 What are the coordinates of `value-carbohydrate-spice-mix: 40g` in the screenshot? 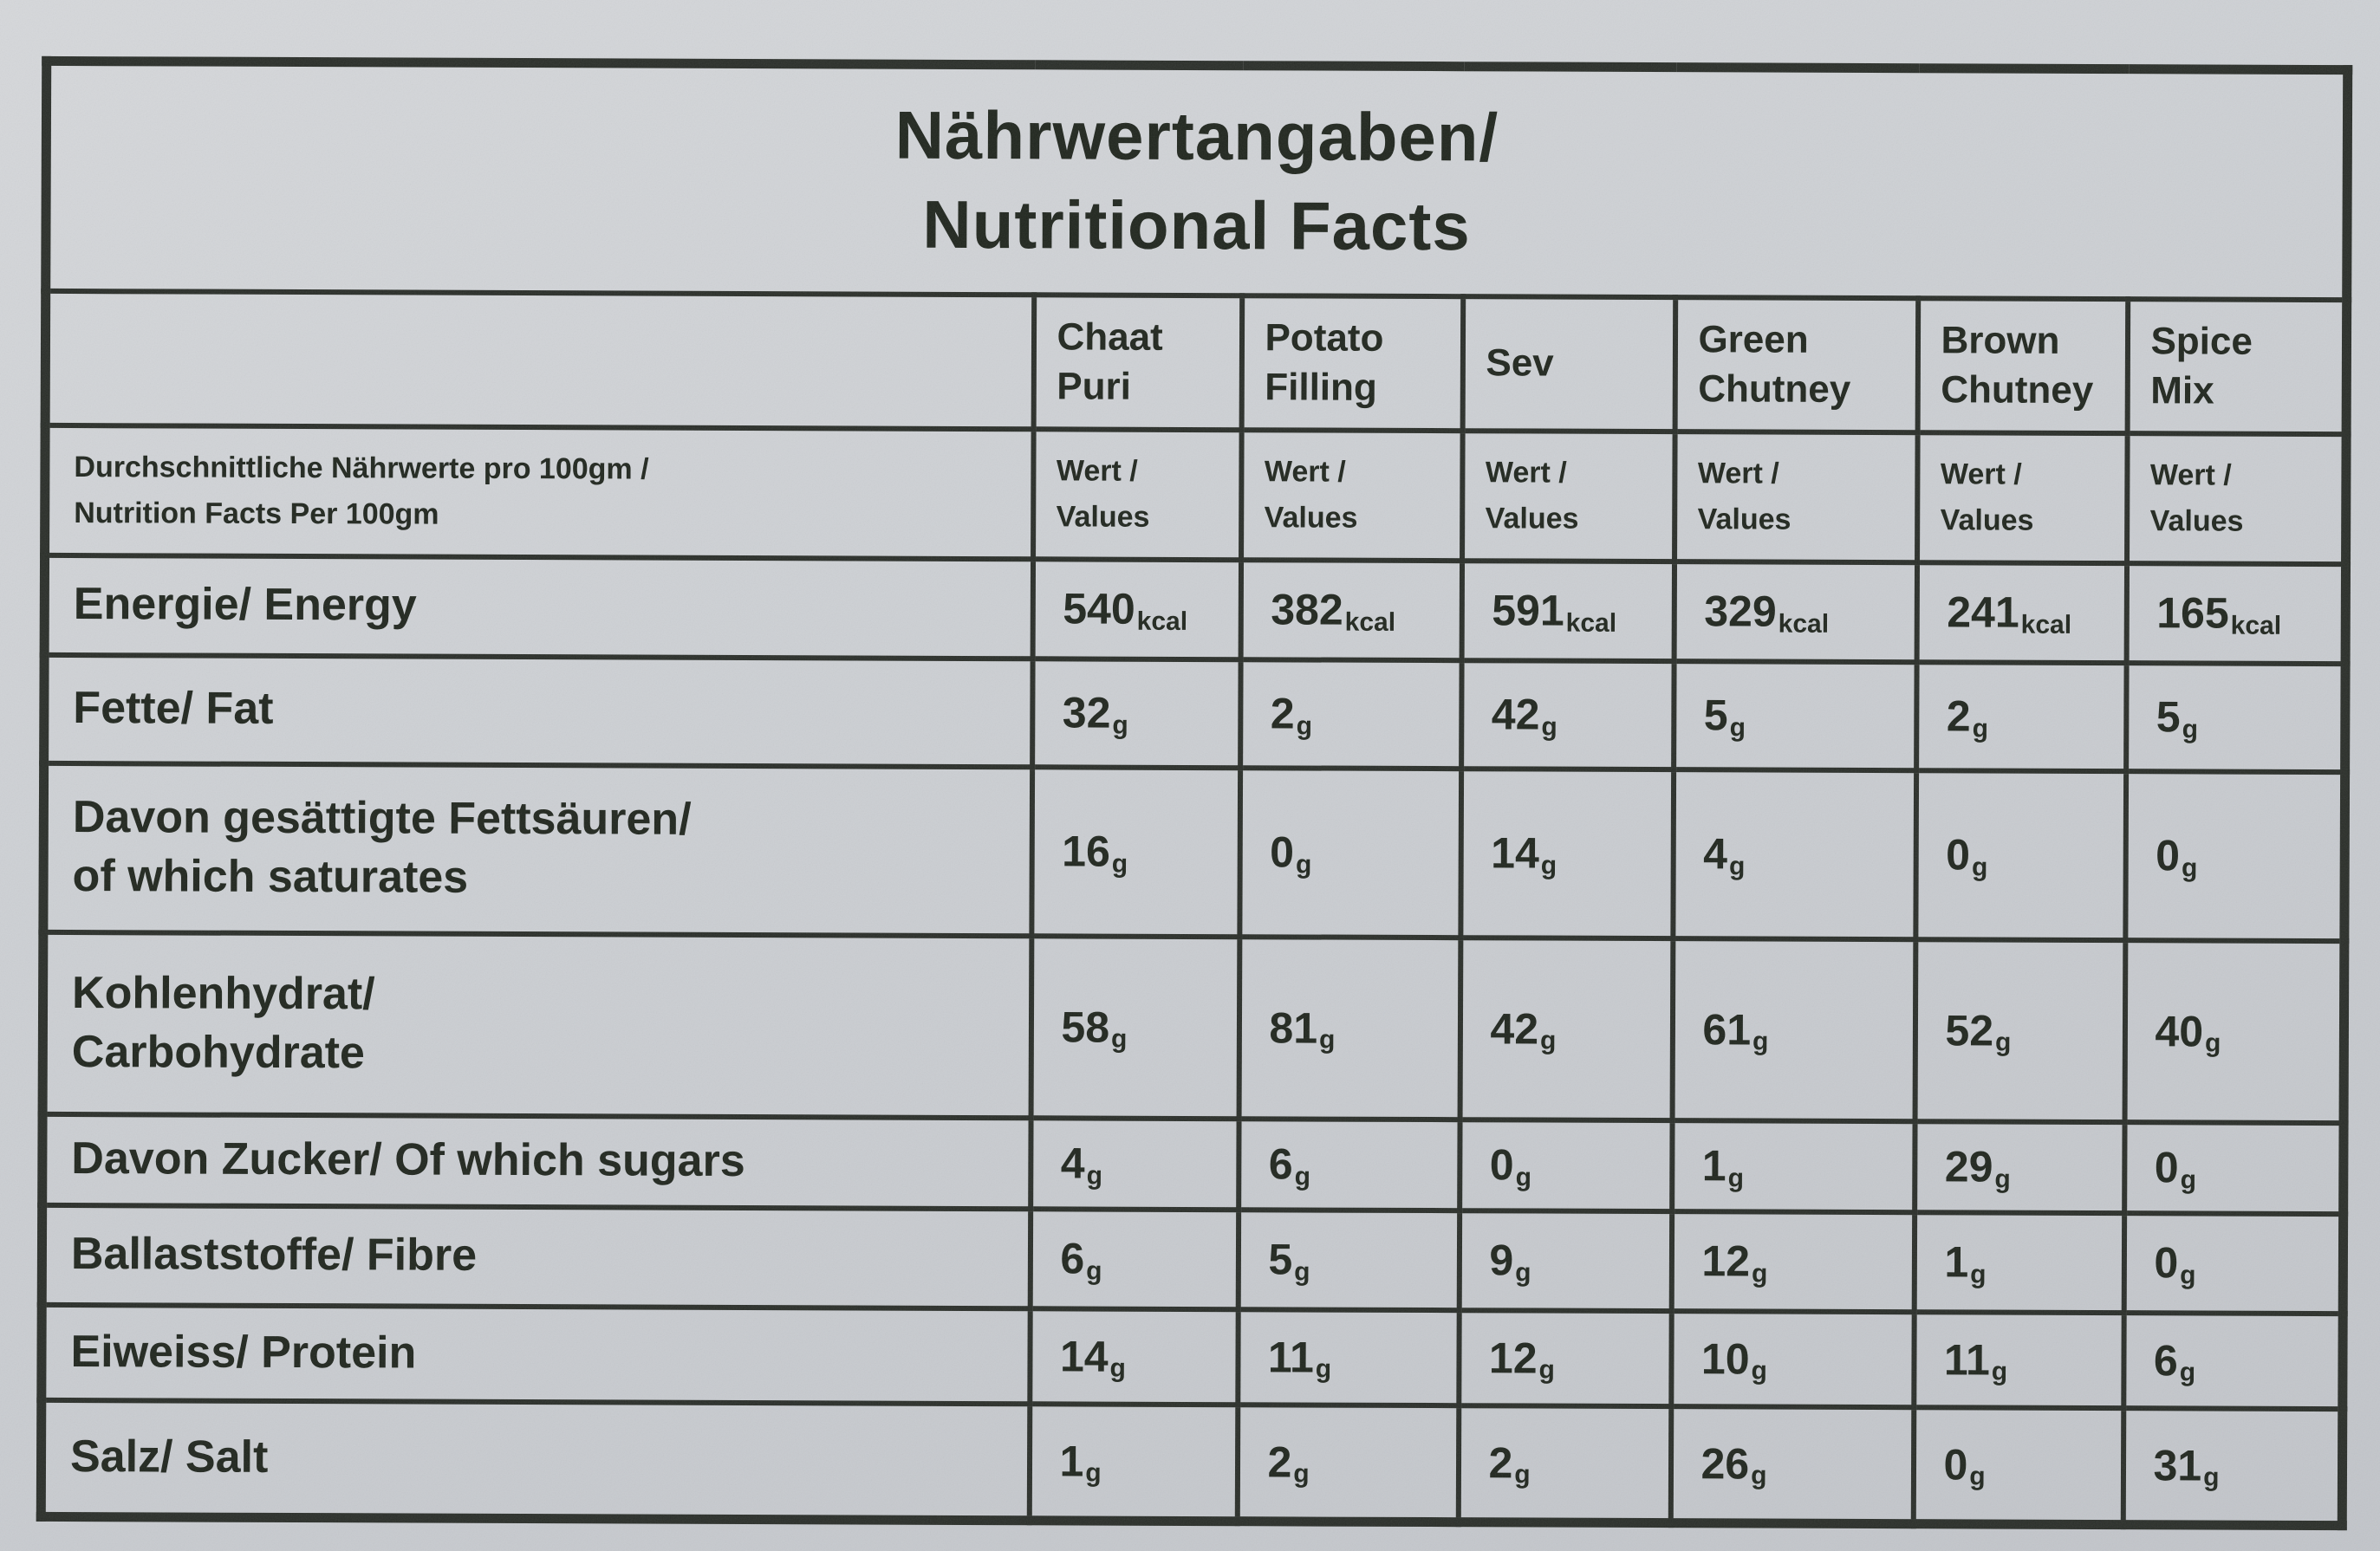 It's located at (2234, 1031).